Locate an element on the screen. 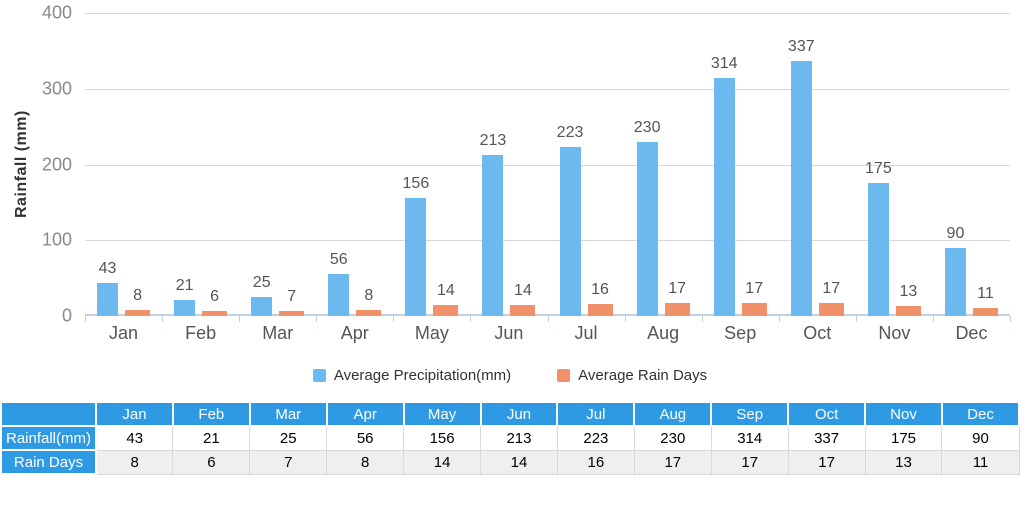 The width and height of the screenshot is (1020, 529). precipitation-value-label: 230 is located at coordinates (647, 127).